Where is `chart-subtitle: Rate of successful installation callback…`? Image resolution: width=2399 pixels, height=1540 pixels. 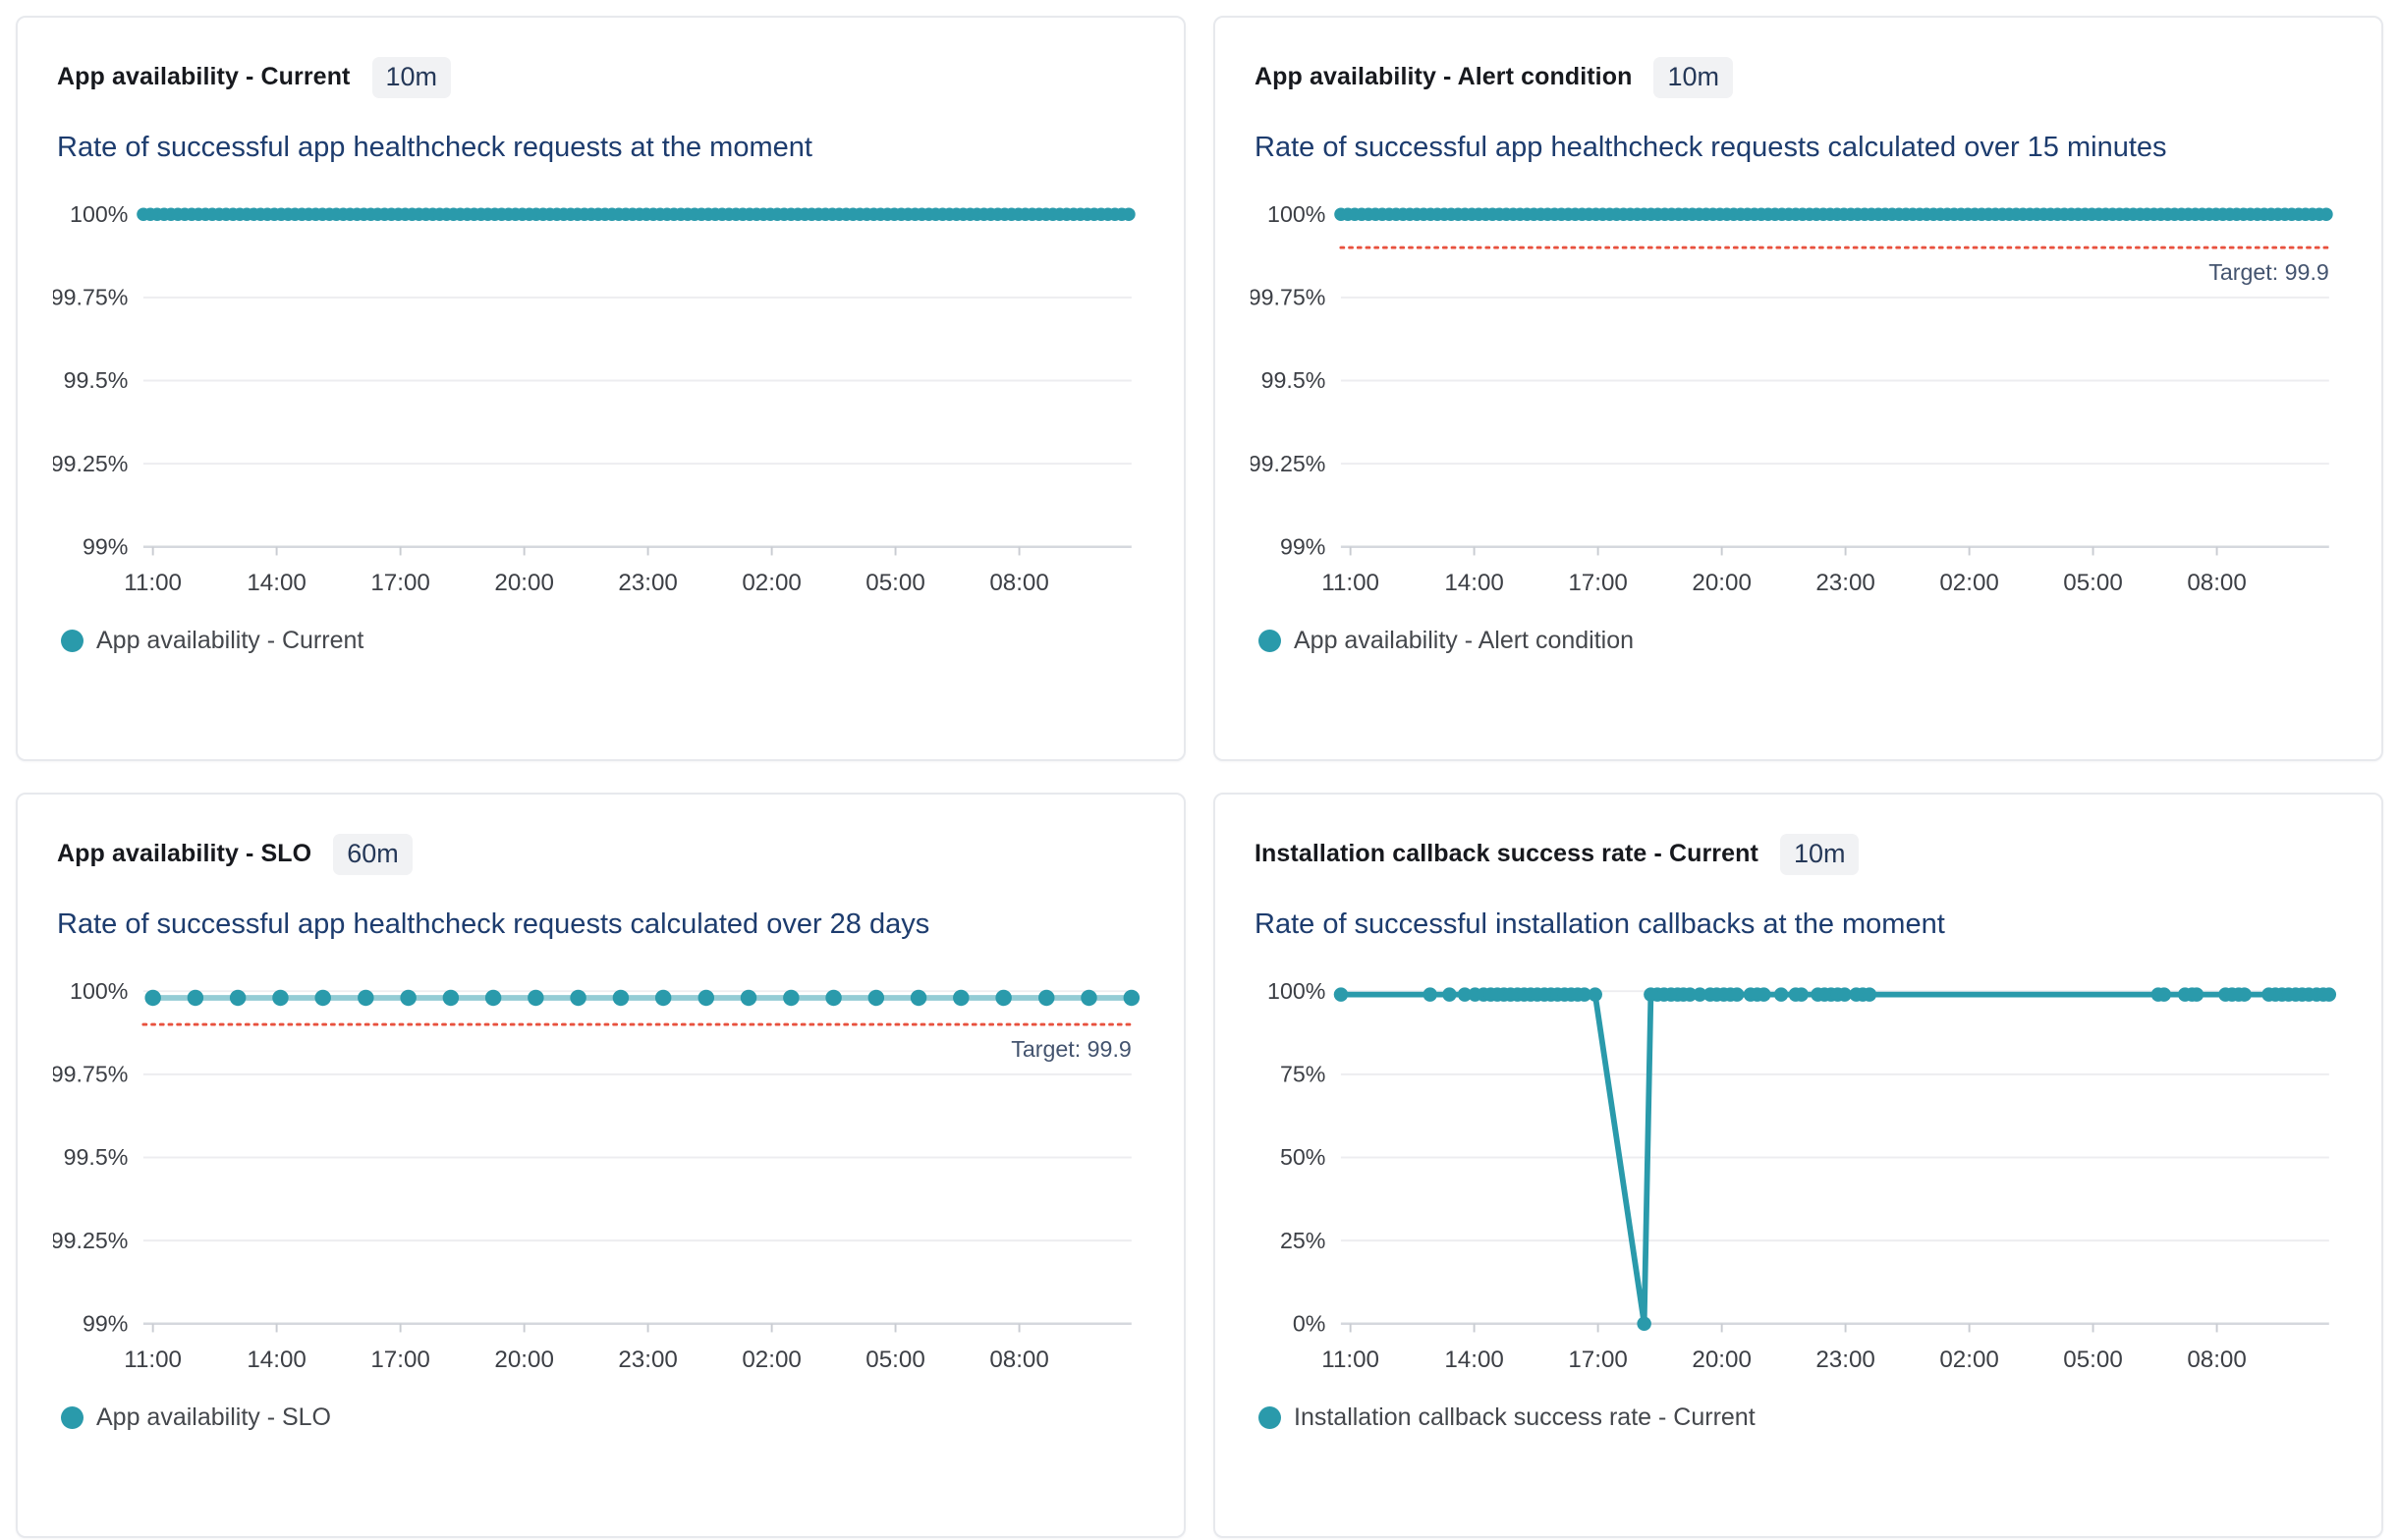
chart-subtitle: Rate of successful installation callback… is located at coordinates (1600, 924).